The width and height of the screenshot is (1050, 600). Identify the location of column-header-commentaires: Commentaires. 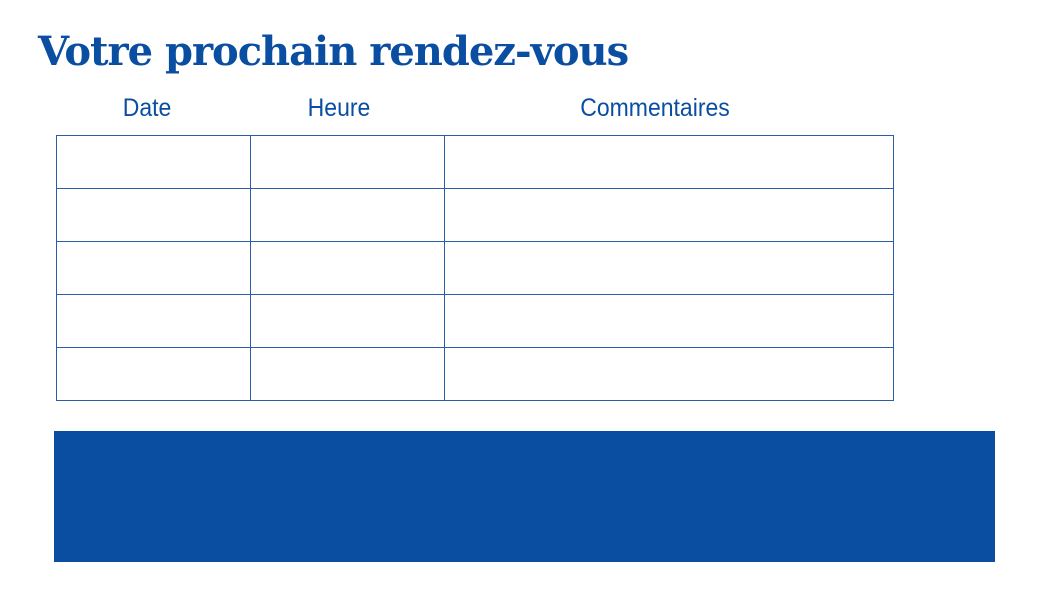
(655, 108).